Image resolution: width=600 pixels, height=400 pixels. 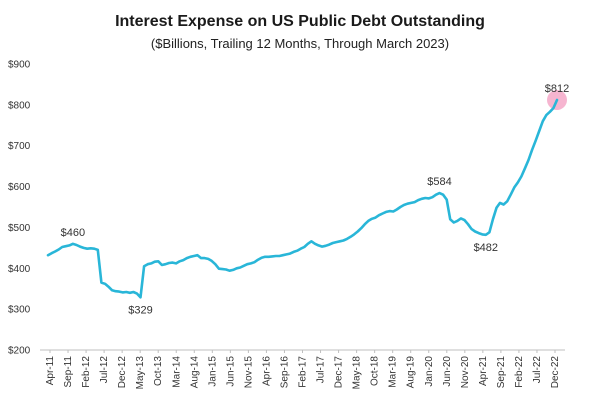 I want to click on x-tick-label: Aug-19, so click(x=411, y=372).